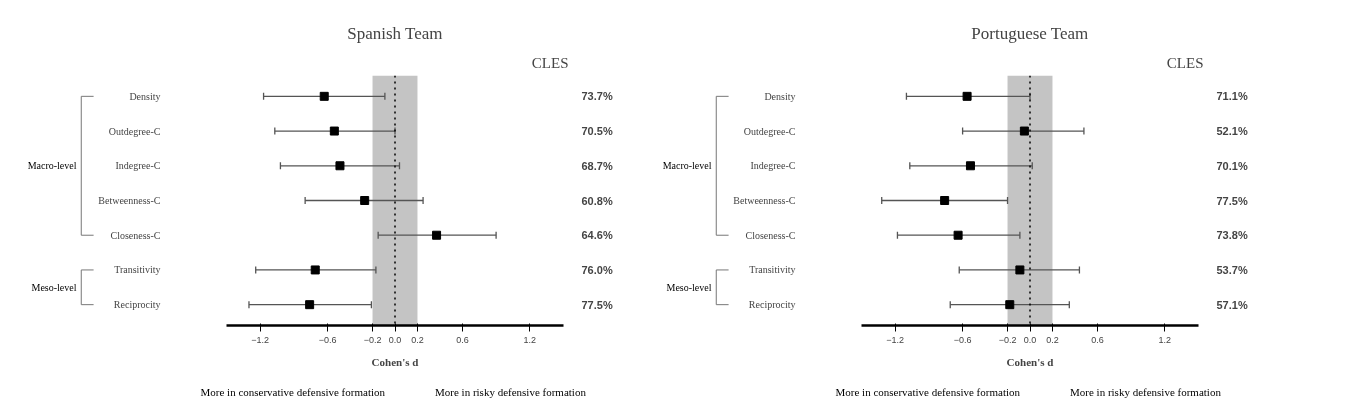 This screenshot has height=410, width=1355. What do you see at coordinates (597, 131) in the screenshot?
I see `text: 70.5%` at bounding box center [597, 131].